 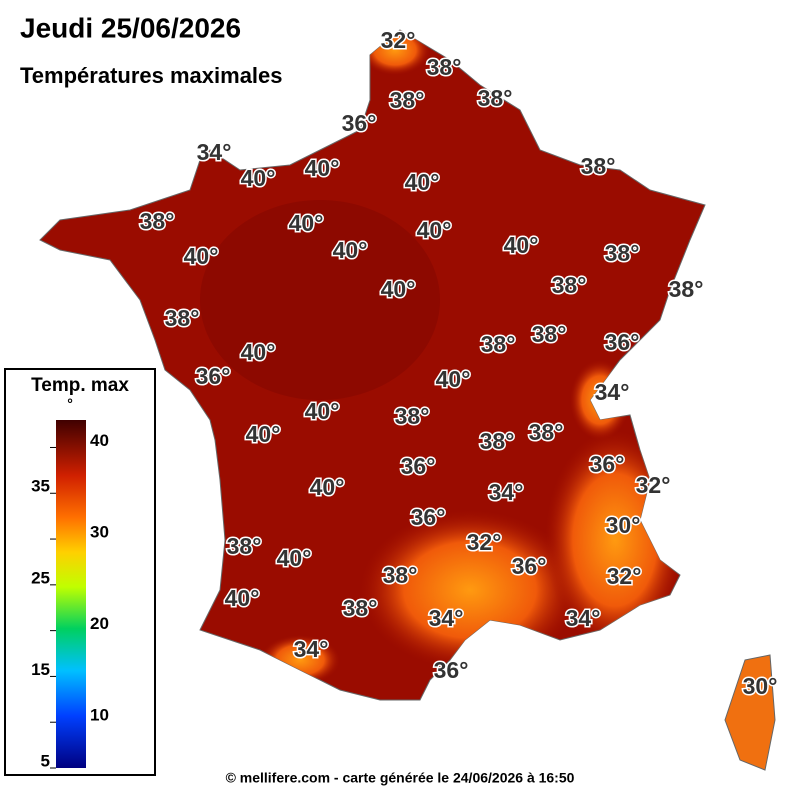 What do you see at coordinates (45, 760) in the screenshot?
I see `legend-tick-label: 5` at bounding box center [45, 760].